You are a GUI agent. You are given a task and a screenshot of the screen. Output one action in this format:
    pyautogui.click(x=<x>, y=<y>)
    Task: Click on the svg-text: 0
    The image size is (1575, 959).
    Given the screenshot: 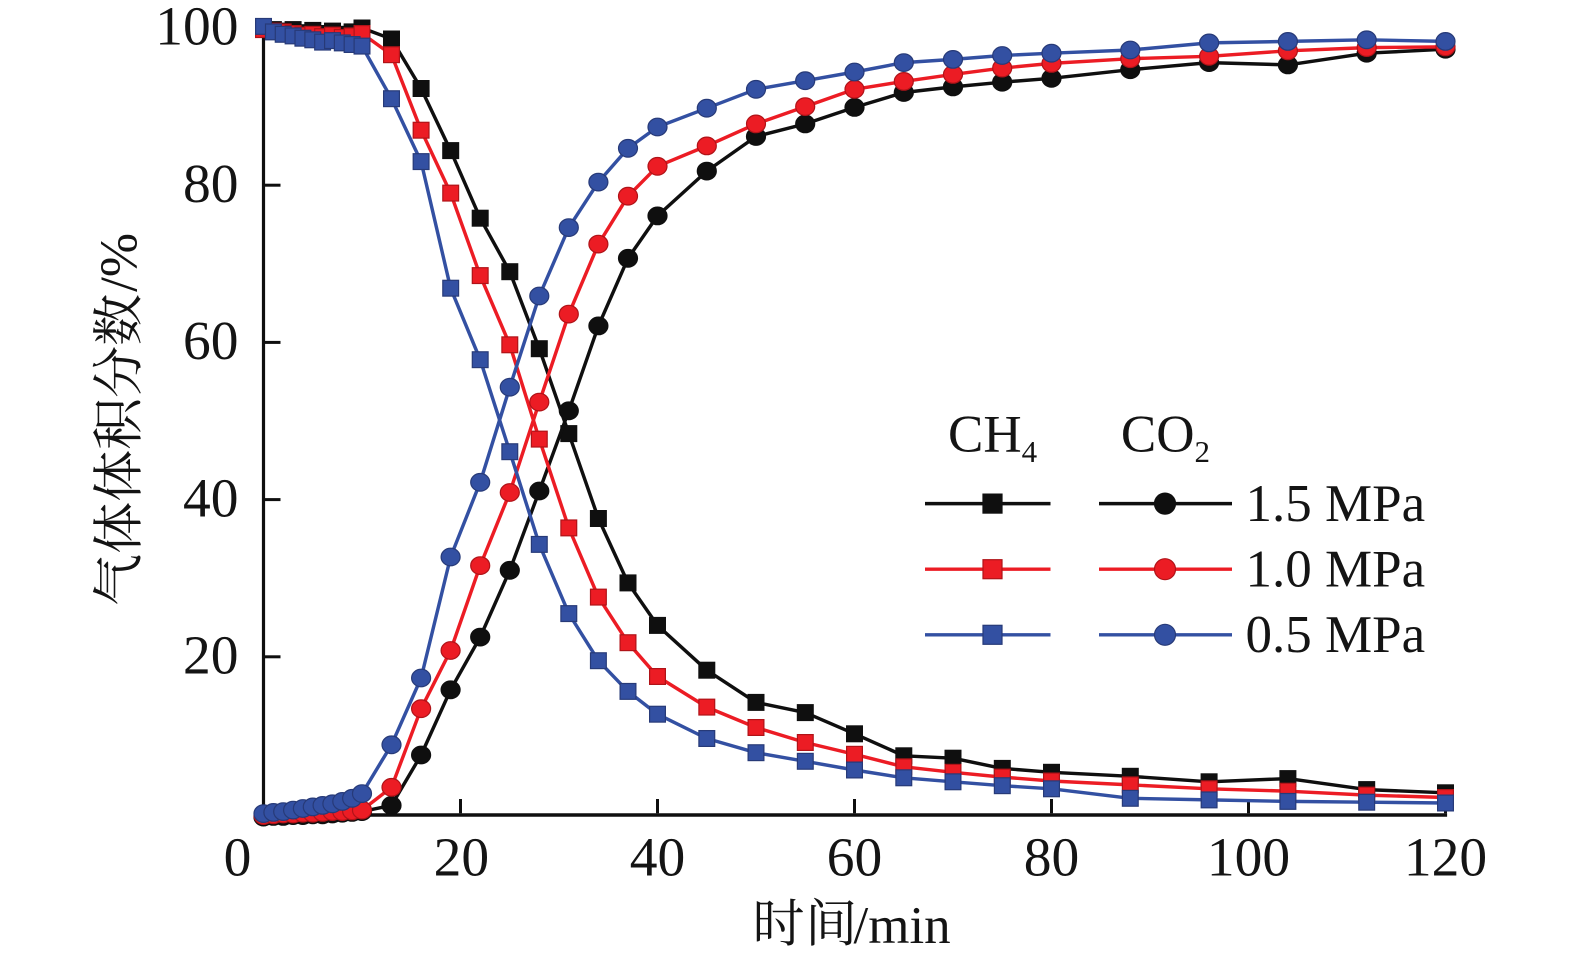 What is the action you would take?
    pyautogui.click(x=238, y=858)
    